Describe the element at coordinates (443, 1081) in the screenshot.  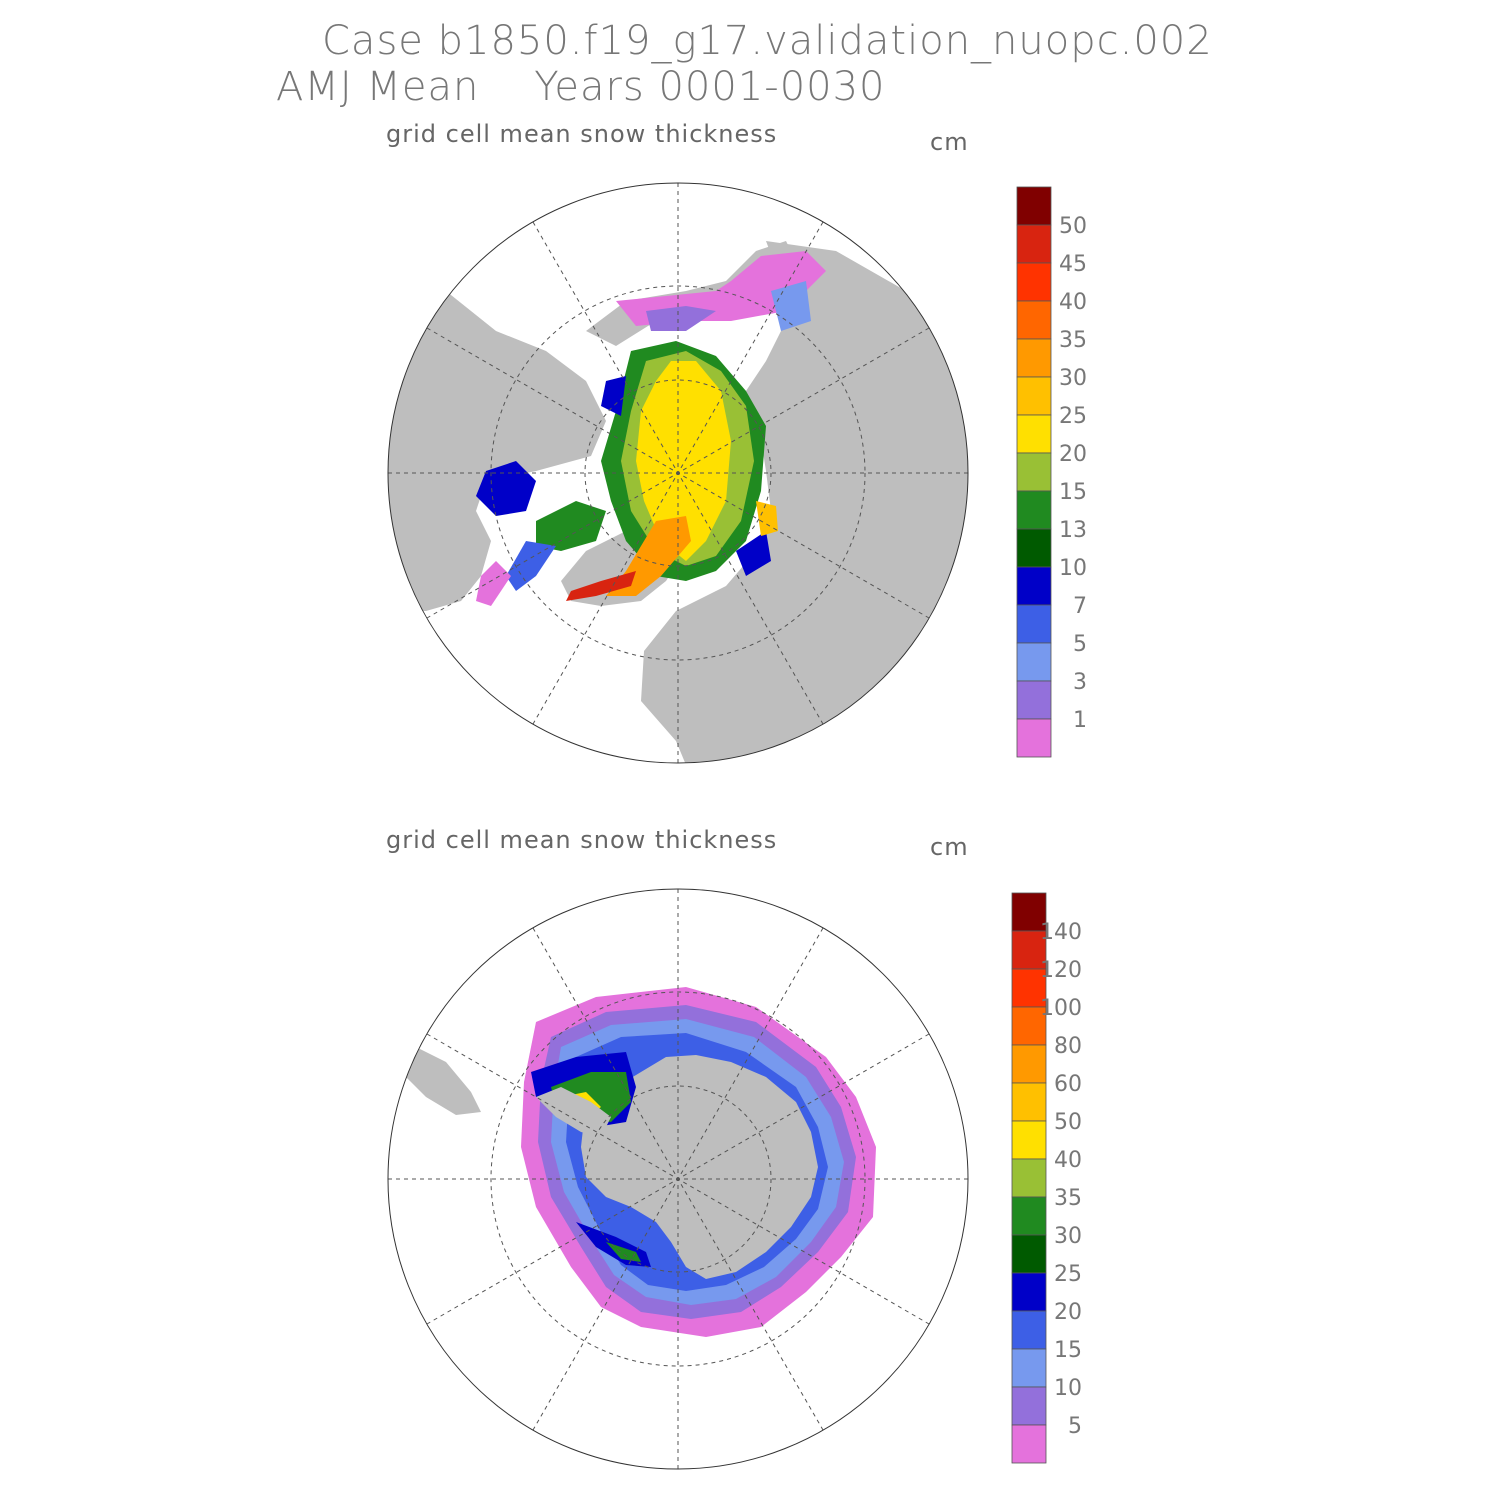
I see `south-america-landmass` at that location.